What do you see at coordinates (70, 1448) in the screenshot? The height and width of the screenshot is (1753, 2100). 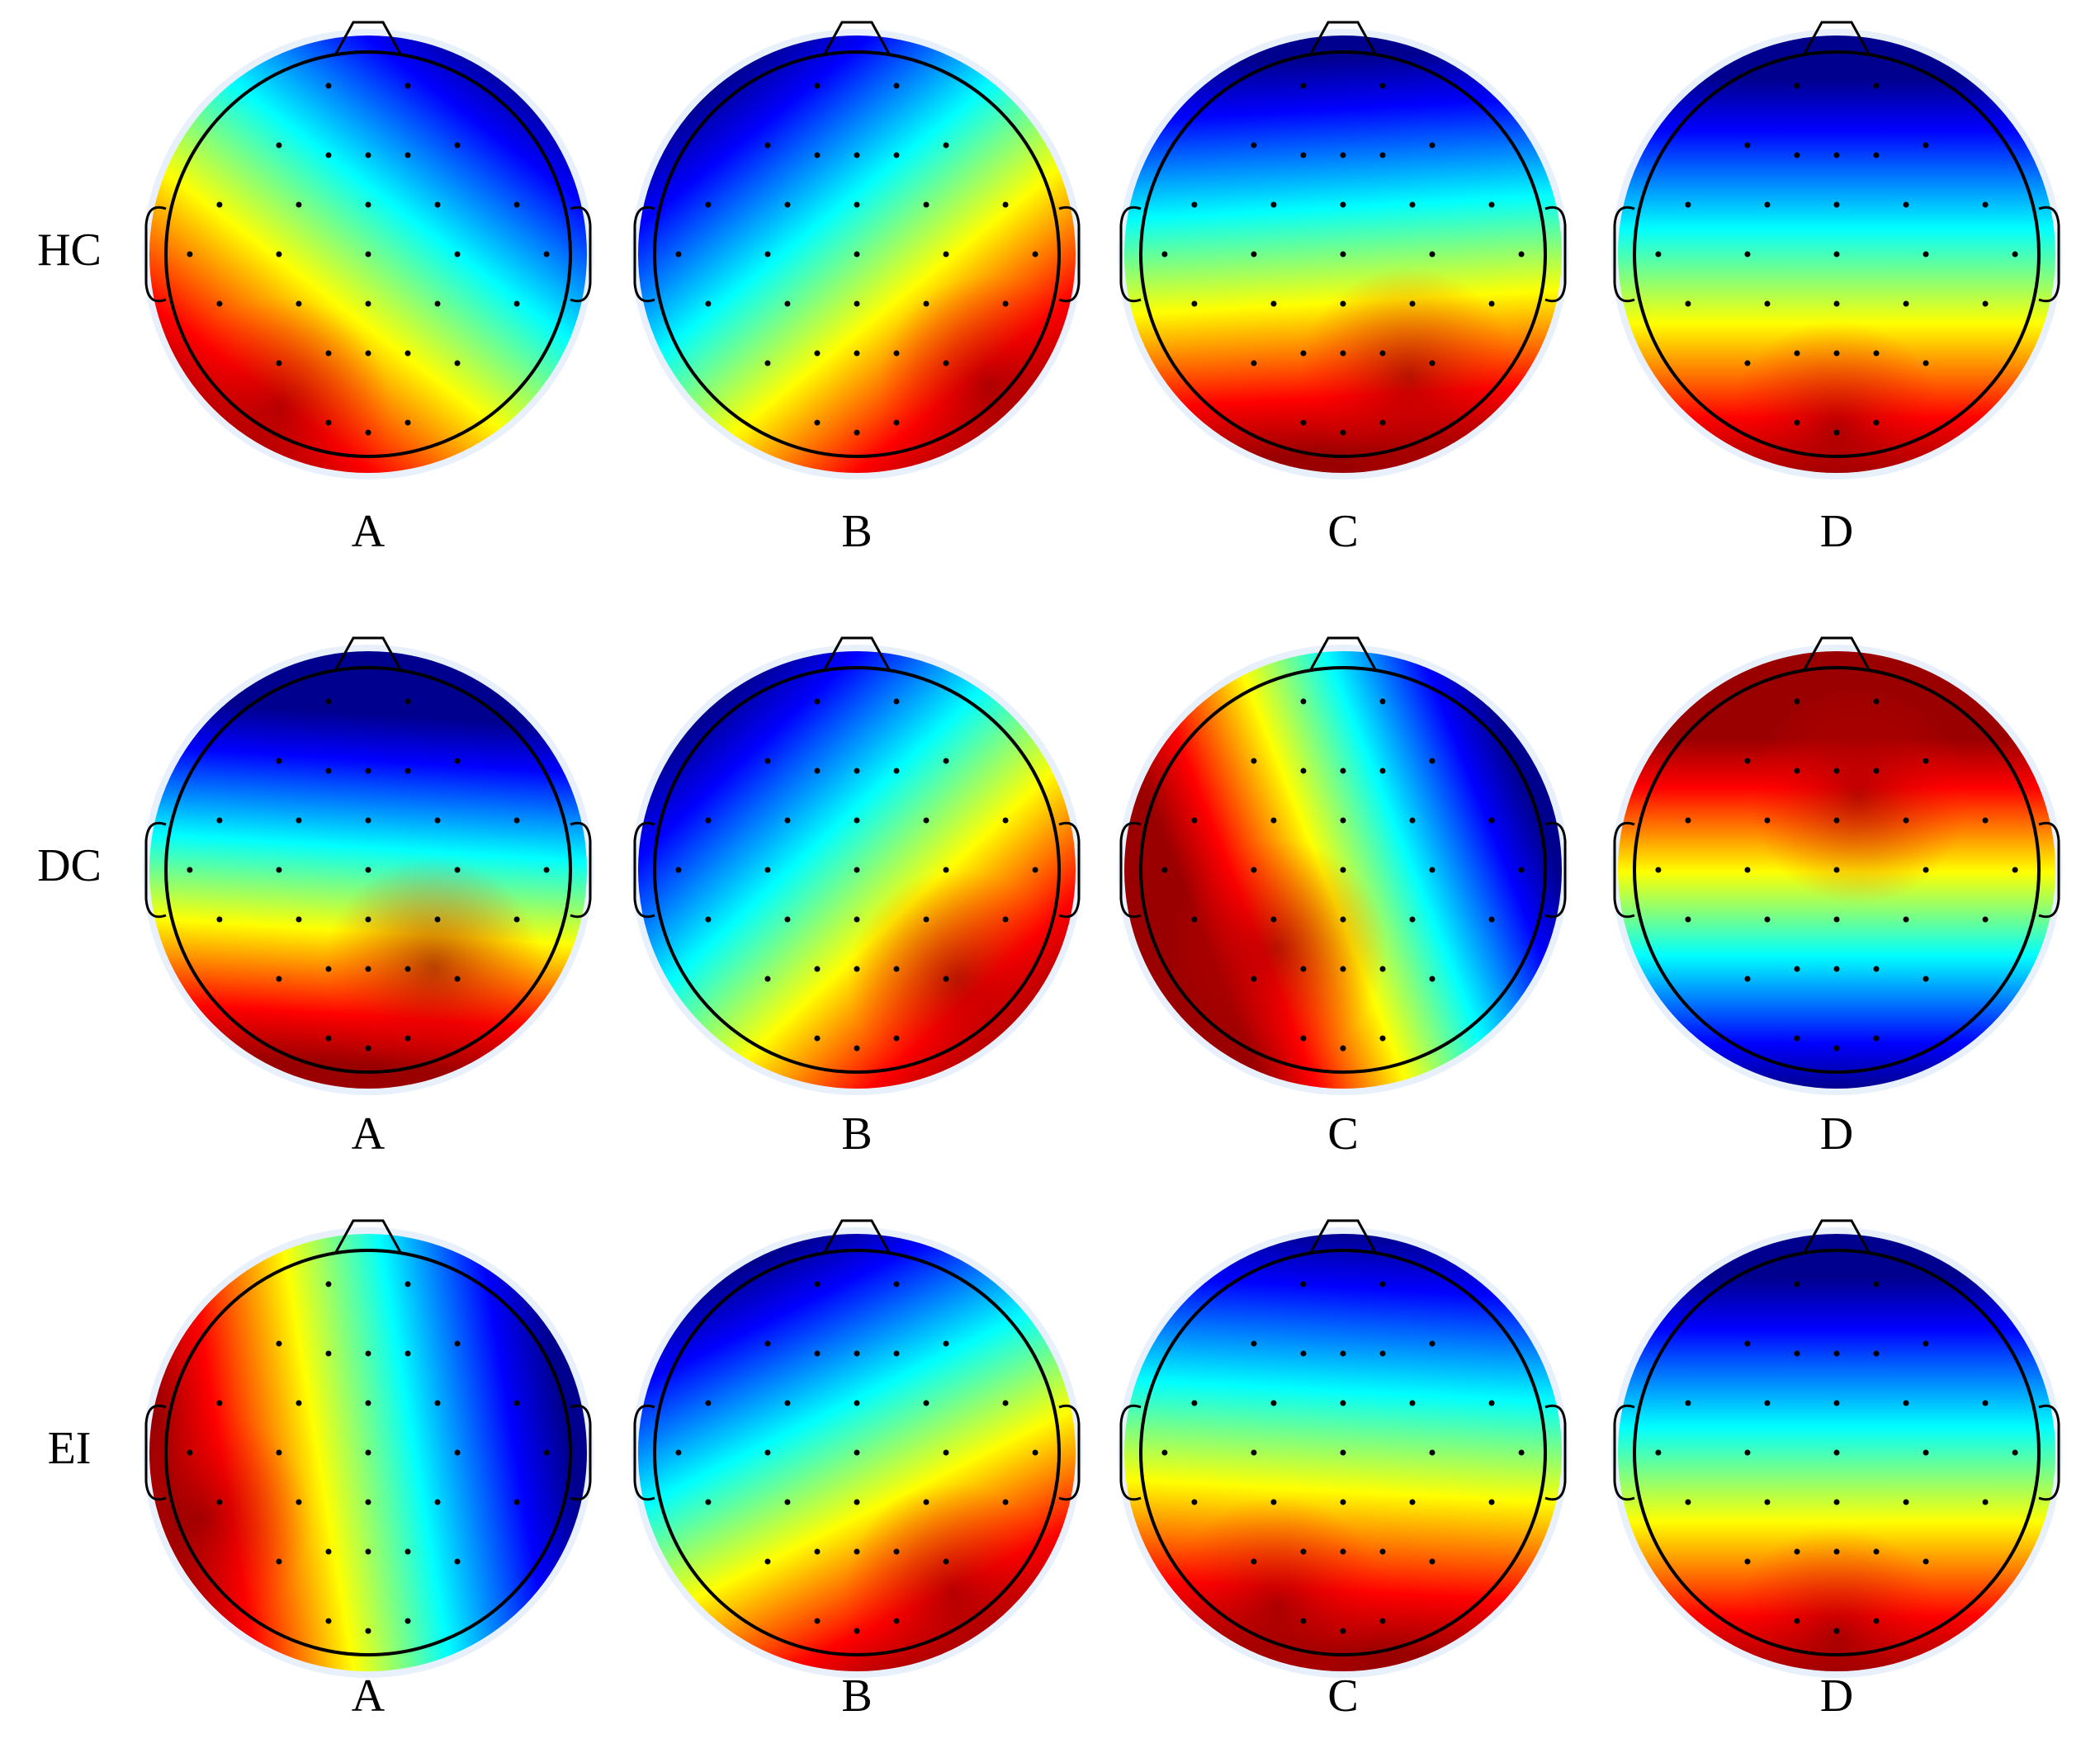 I see `row-label: EI` at bounding box center [70, 1448].